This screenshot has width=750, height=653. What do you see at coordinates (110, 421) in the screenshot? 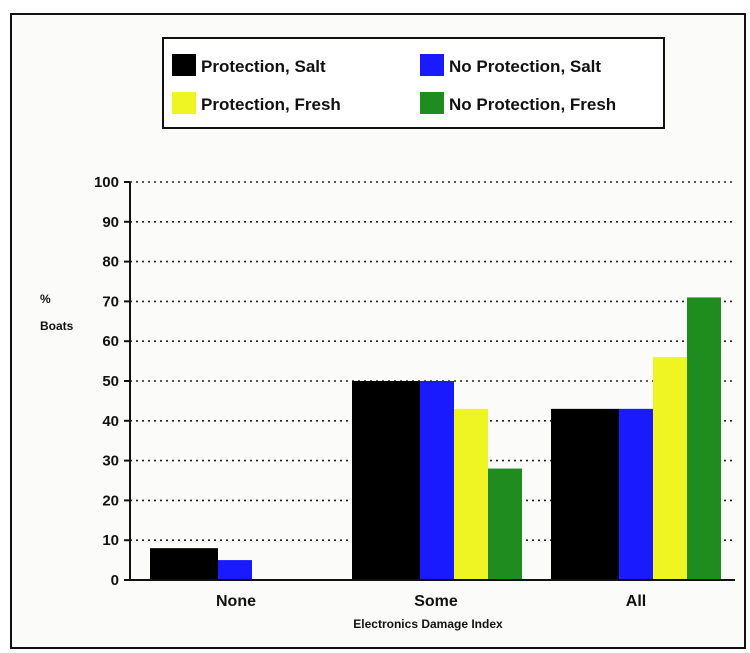
I see `y-tick-label: 40` at bounding box center [110, 421].